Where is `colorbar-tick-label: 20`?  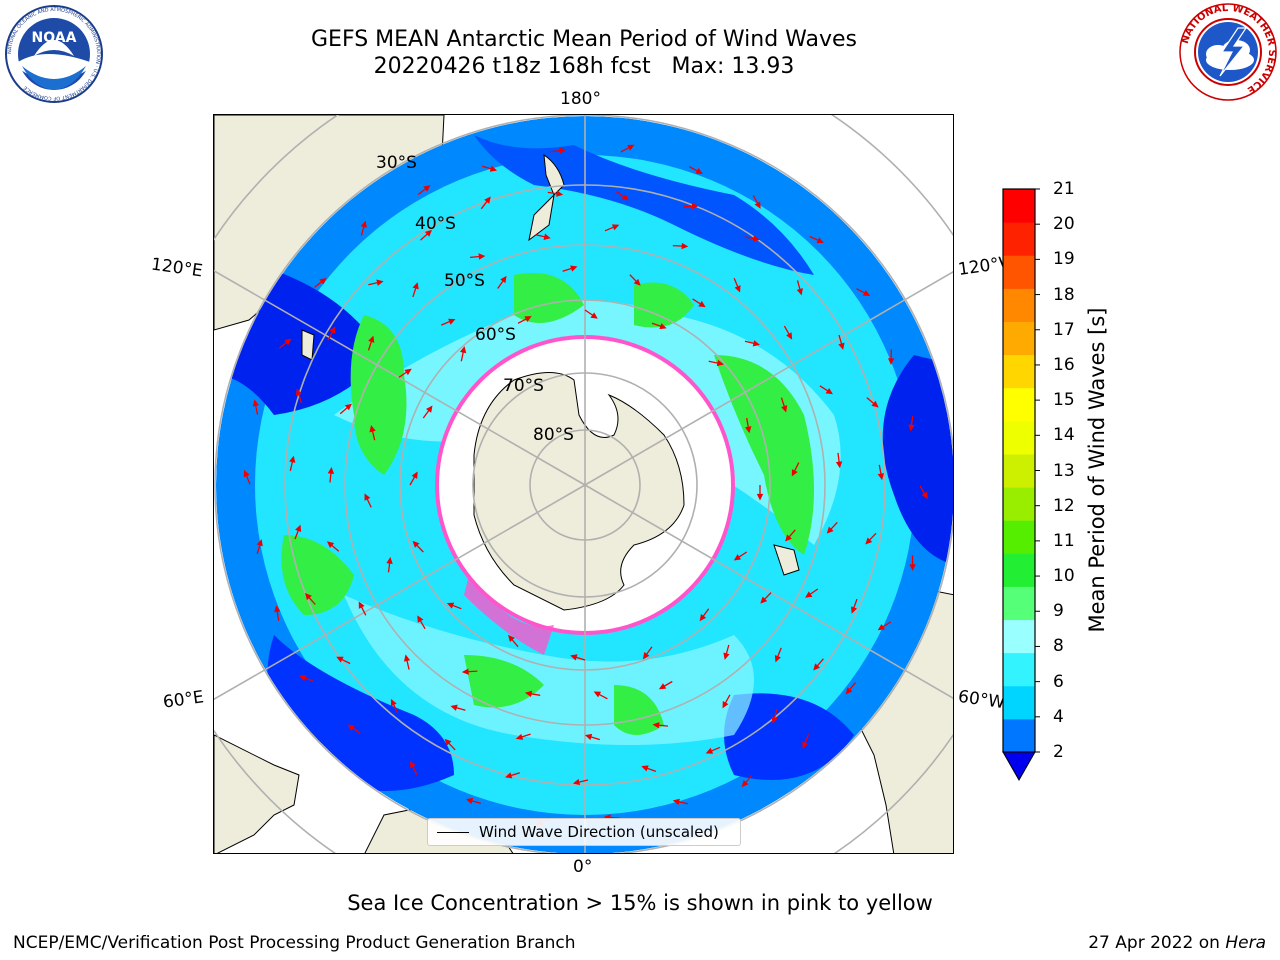
colorbar-tick-label: 20 is located at coordinates (1064, 224).